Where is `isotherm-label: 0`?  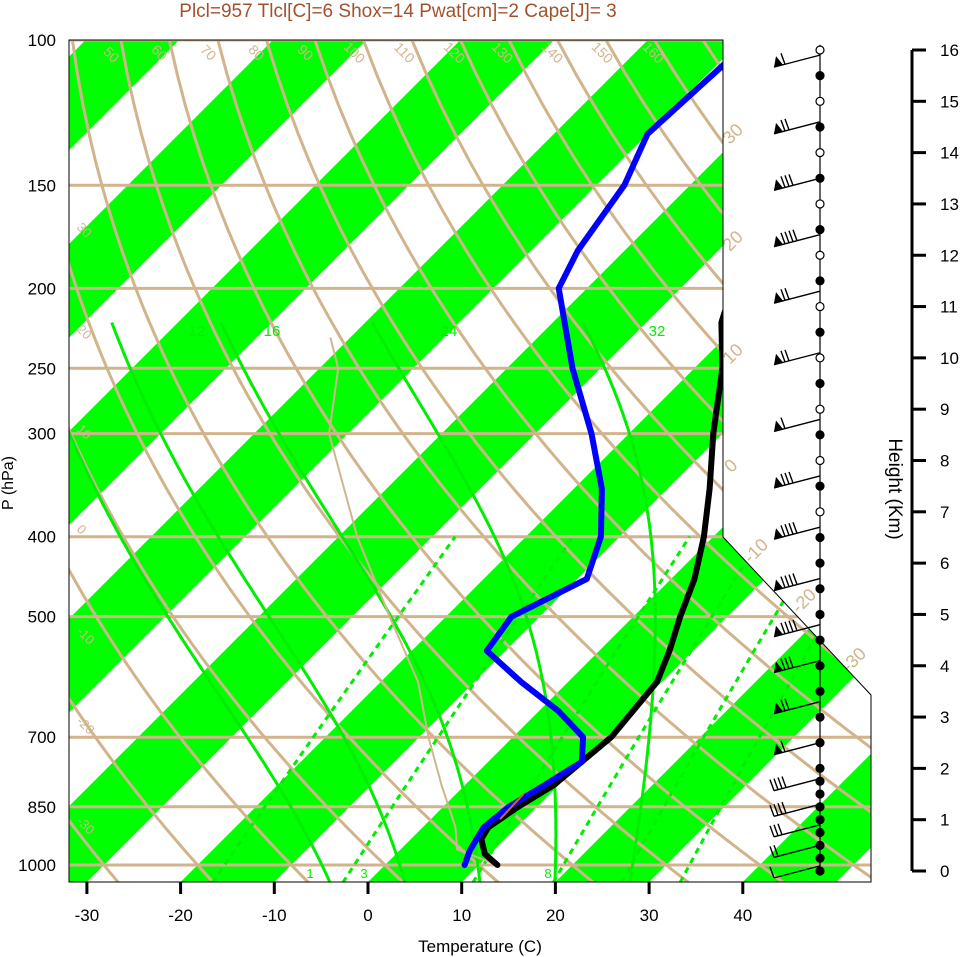
isotherm-label: 0 is located at coordinates (82, 530).